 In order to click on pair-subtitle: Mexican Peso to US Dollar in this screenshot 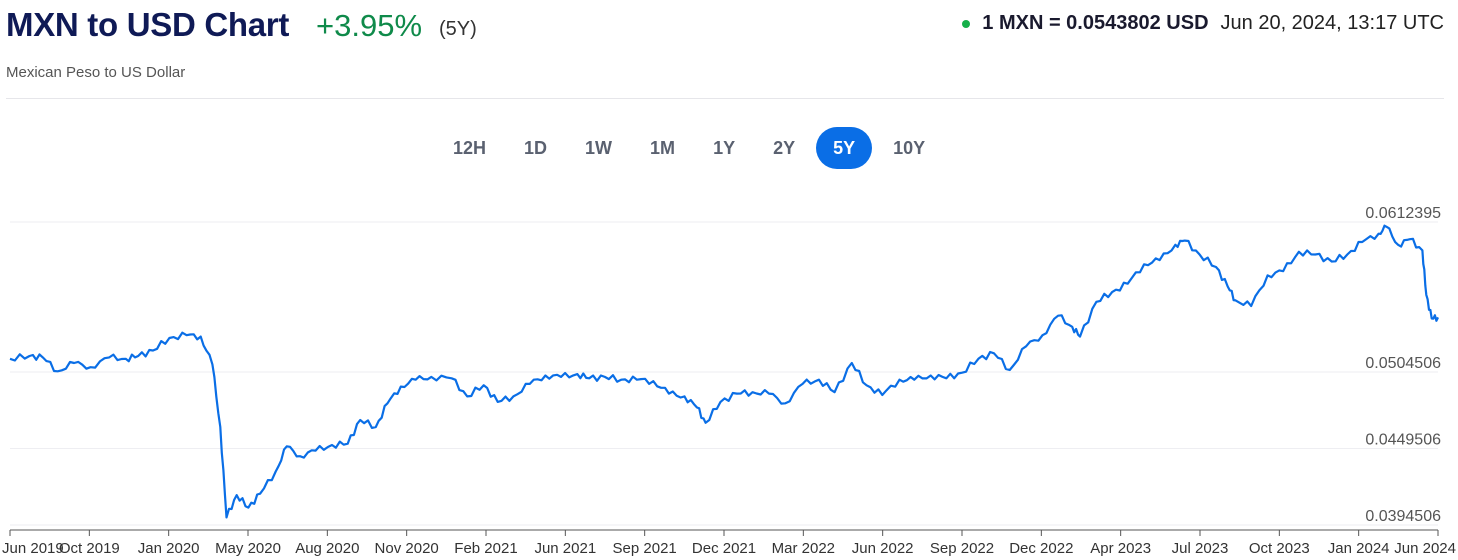, I will do `click(96, 72)`.